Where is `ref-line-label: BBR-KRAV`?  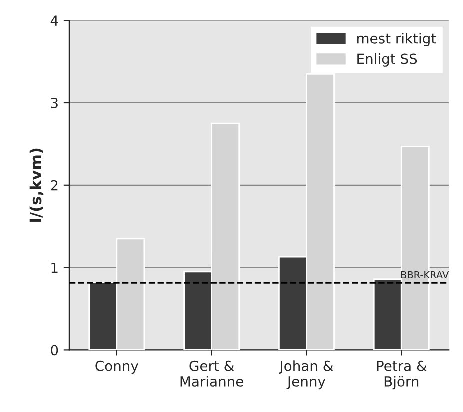 ref-line-label: BBR-KRAV is located at coordinates (425, 275).